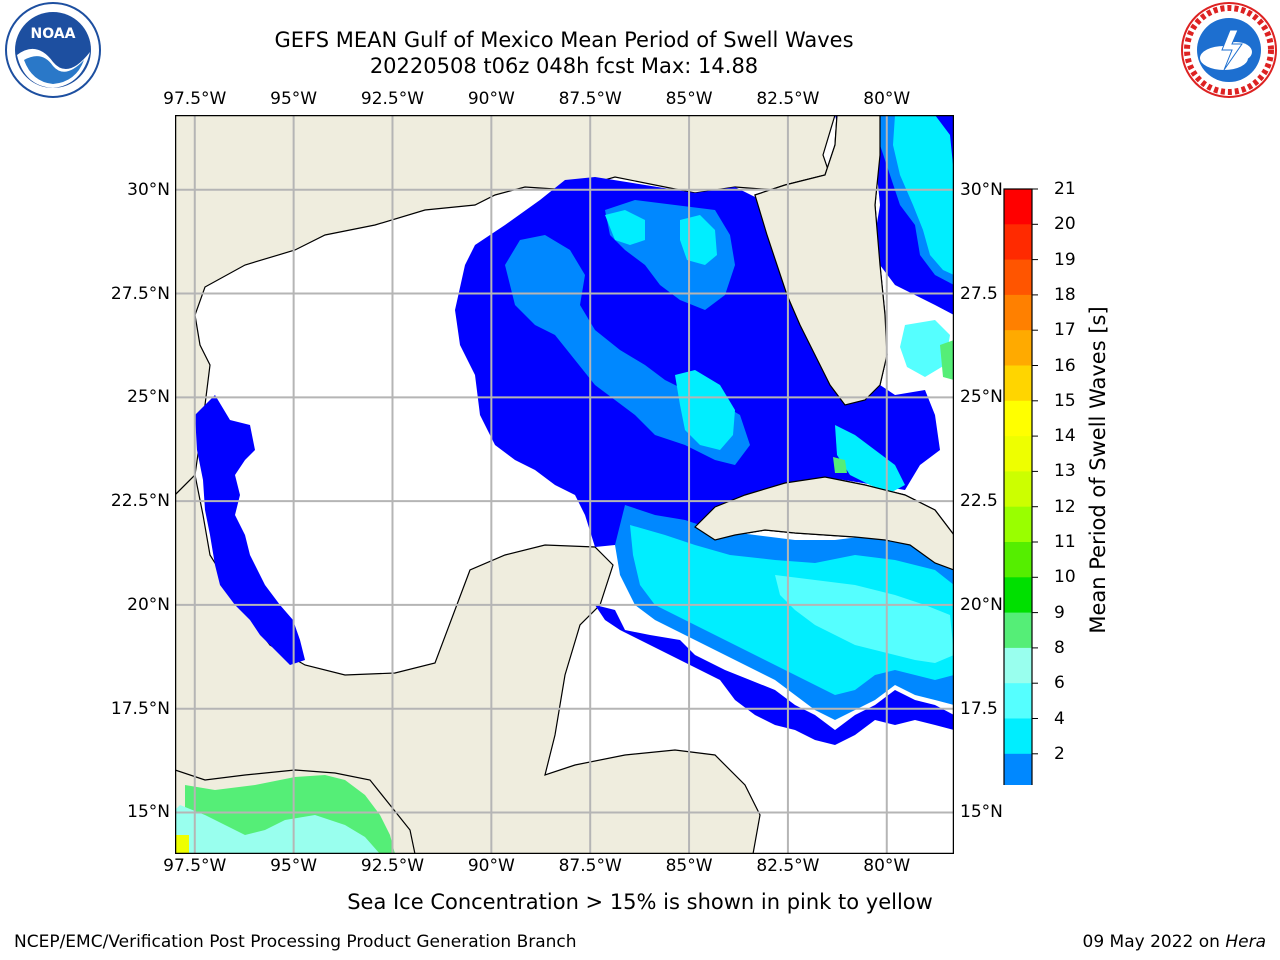 The image size is (1280, 960). What do you see at coordinates (981, 189) in the screenshot?
I see `lat-tick-label-right: 30°N` at bounding box center [981, 189].